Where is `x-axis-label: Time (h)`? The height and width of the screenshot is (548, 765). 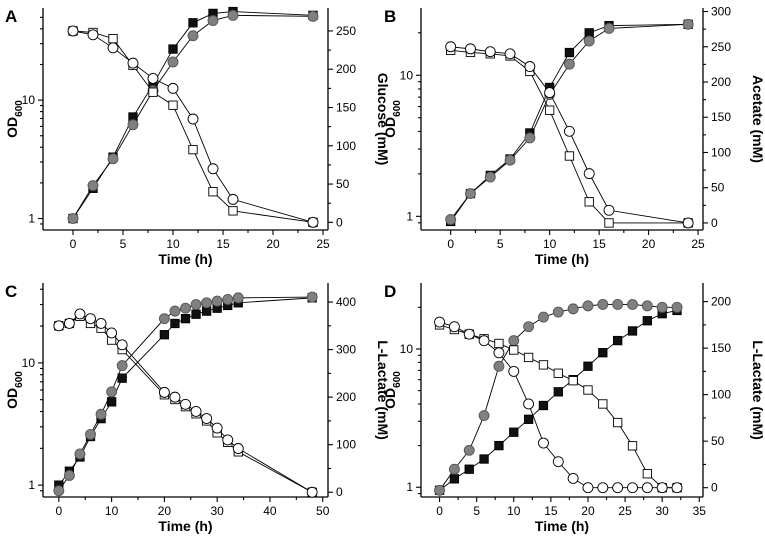 x-axis-label: Time (h) is located at coordinates (185, 526).